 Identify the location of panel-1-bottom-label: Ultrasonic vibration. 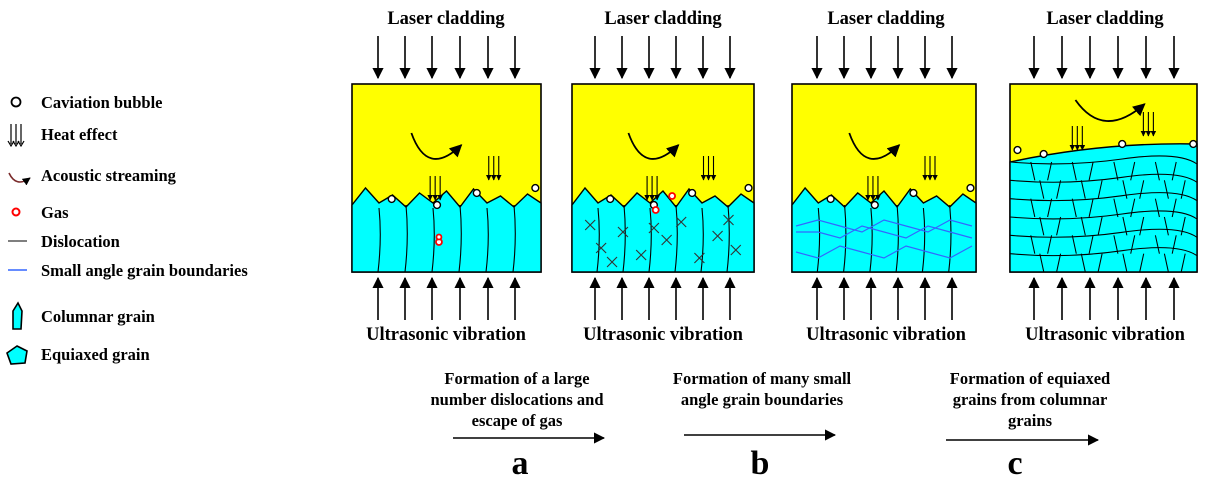
(446, 335).